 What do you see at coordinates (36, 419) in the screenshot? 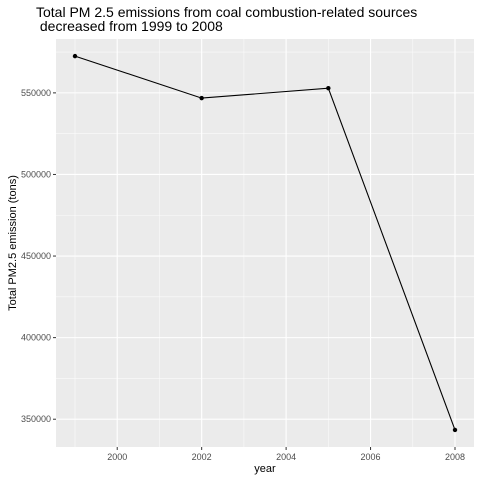
I see `y-tick-label: 350000` at bounding box center [36, 419].